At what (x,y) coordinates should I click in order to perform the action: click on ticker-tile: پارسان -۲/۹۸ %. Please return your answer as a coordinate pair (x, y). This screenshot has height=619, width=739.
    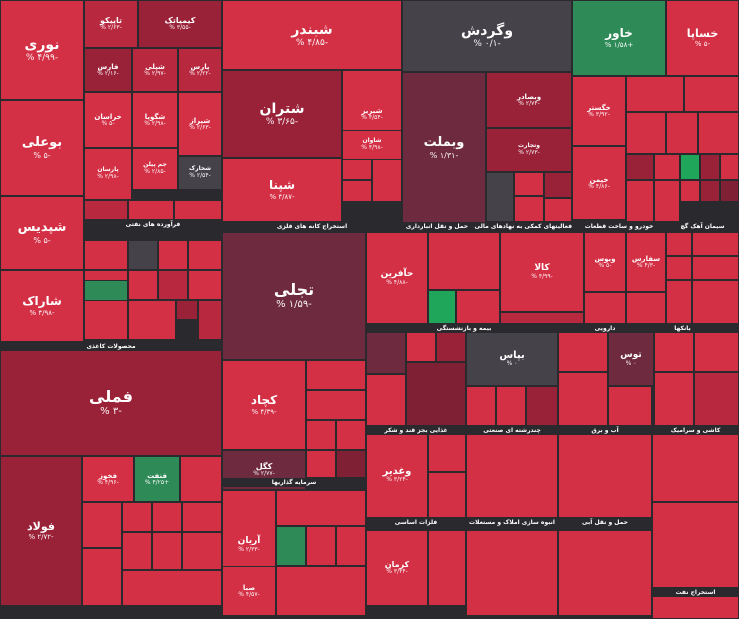
    Looking at the image, I should click on (108, 174).